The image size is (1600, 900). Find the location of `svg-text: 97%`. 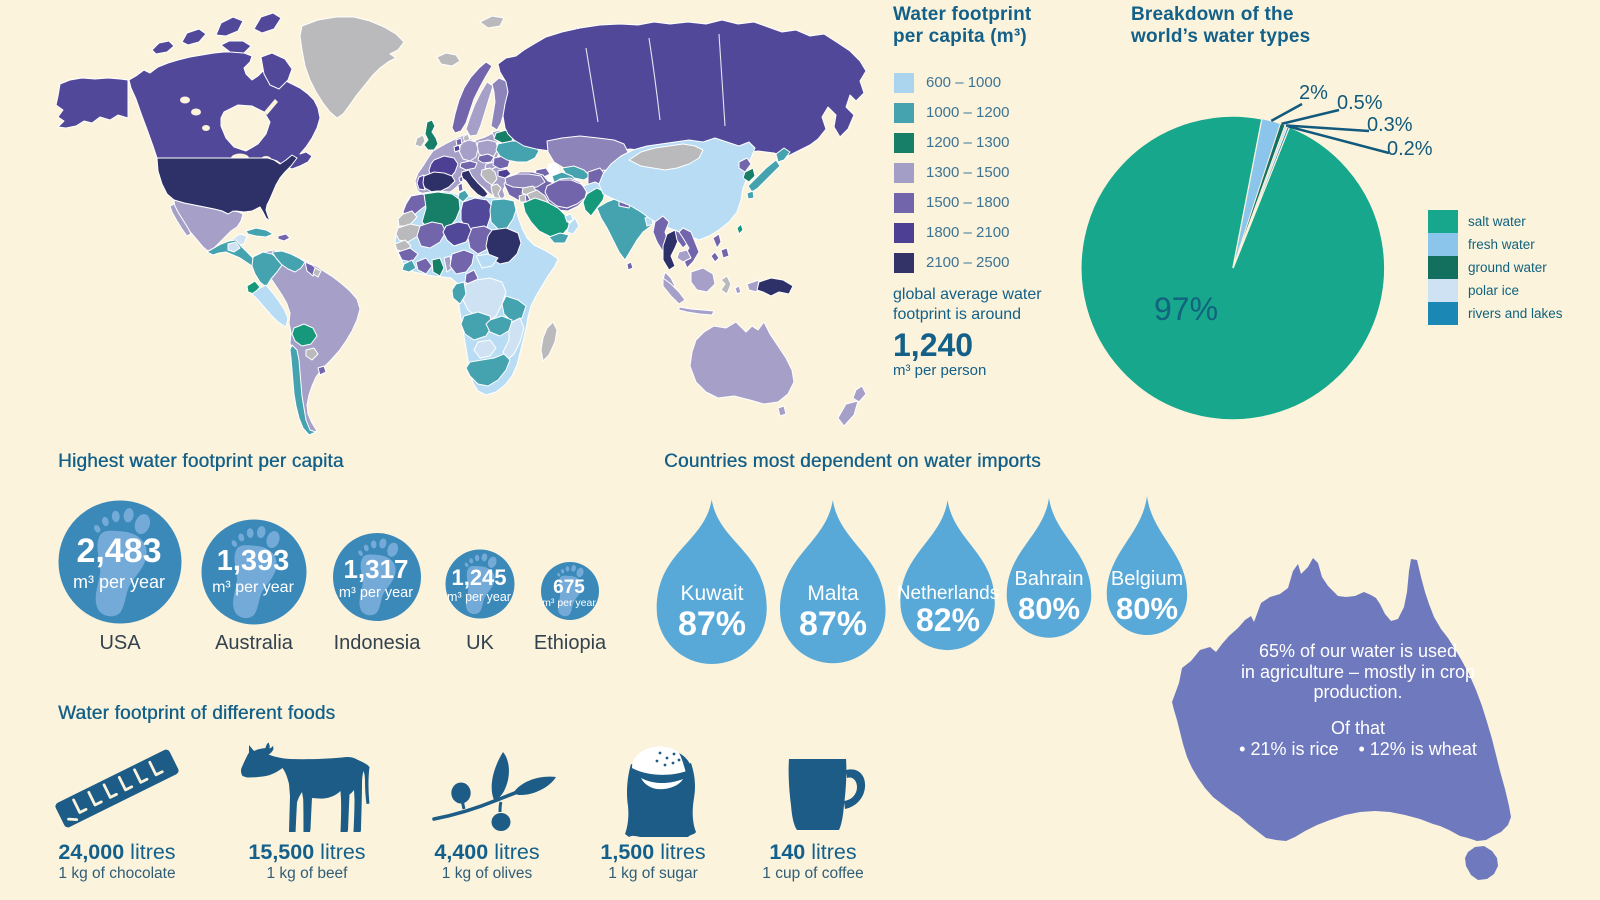

svg-text: 97% is located at coordinates (1186, 309).